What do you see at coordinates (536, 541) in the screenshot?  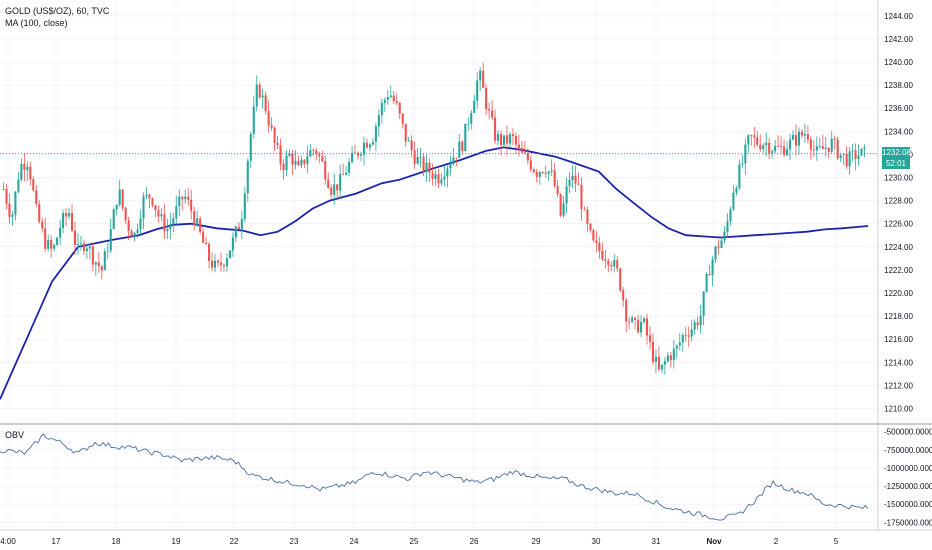 I see `time-tick-label: 29` at bounding box center [536, 541].